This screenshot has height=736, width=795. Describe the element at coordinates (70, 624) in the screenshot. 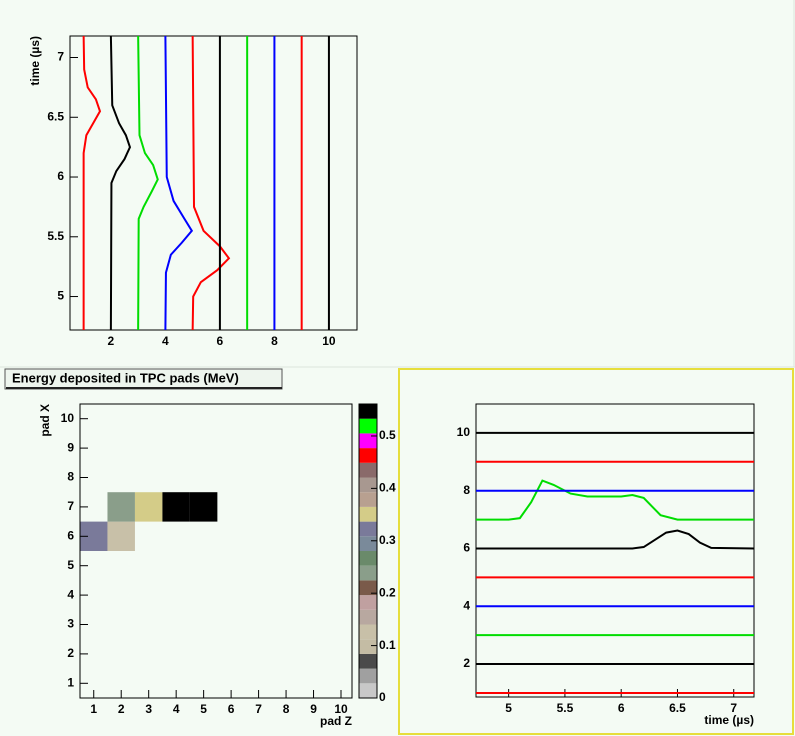

I see `y-tick-label: 3` at that location.